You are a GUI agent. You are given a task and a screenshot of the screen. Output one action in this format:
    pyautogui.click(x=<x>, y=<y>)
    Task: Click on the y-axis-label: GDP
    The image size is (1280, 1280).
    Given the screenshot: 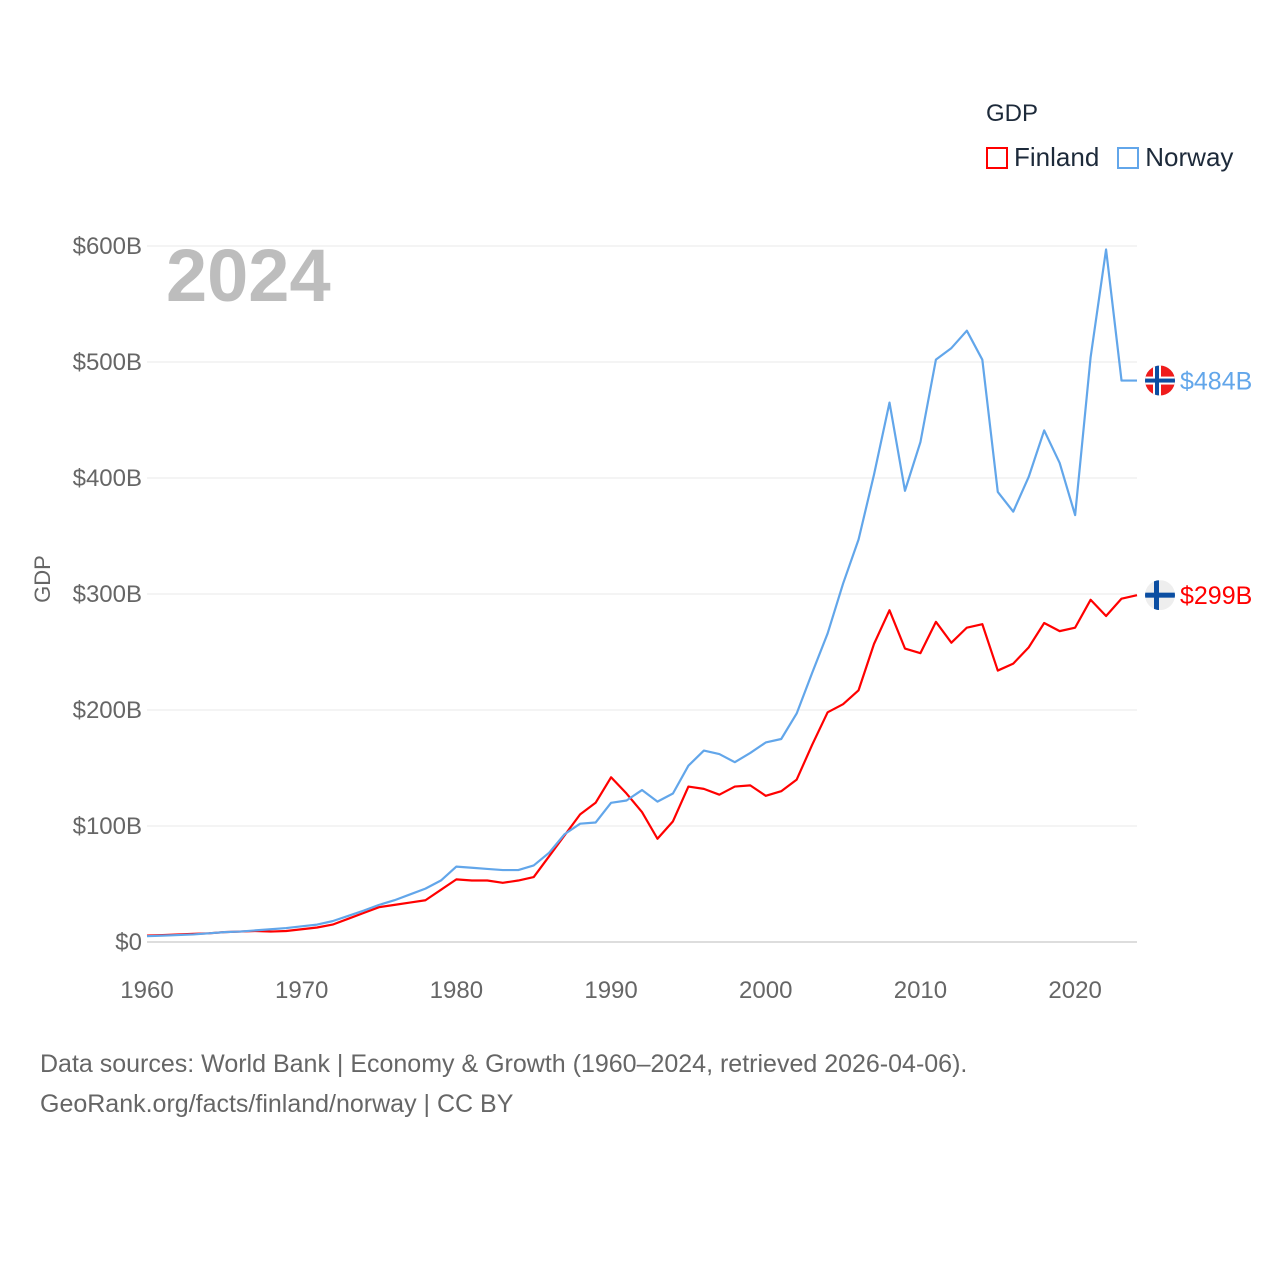 What is the action you would take?
    pyautogui.click(x=42, y=579)
    